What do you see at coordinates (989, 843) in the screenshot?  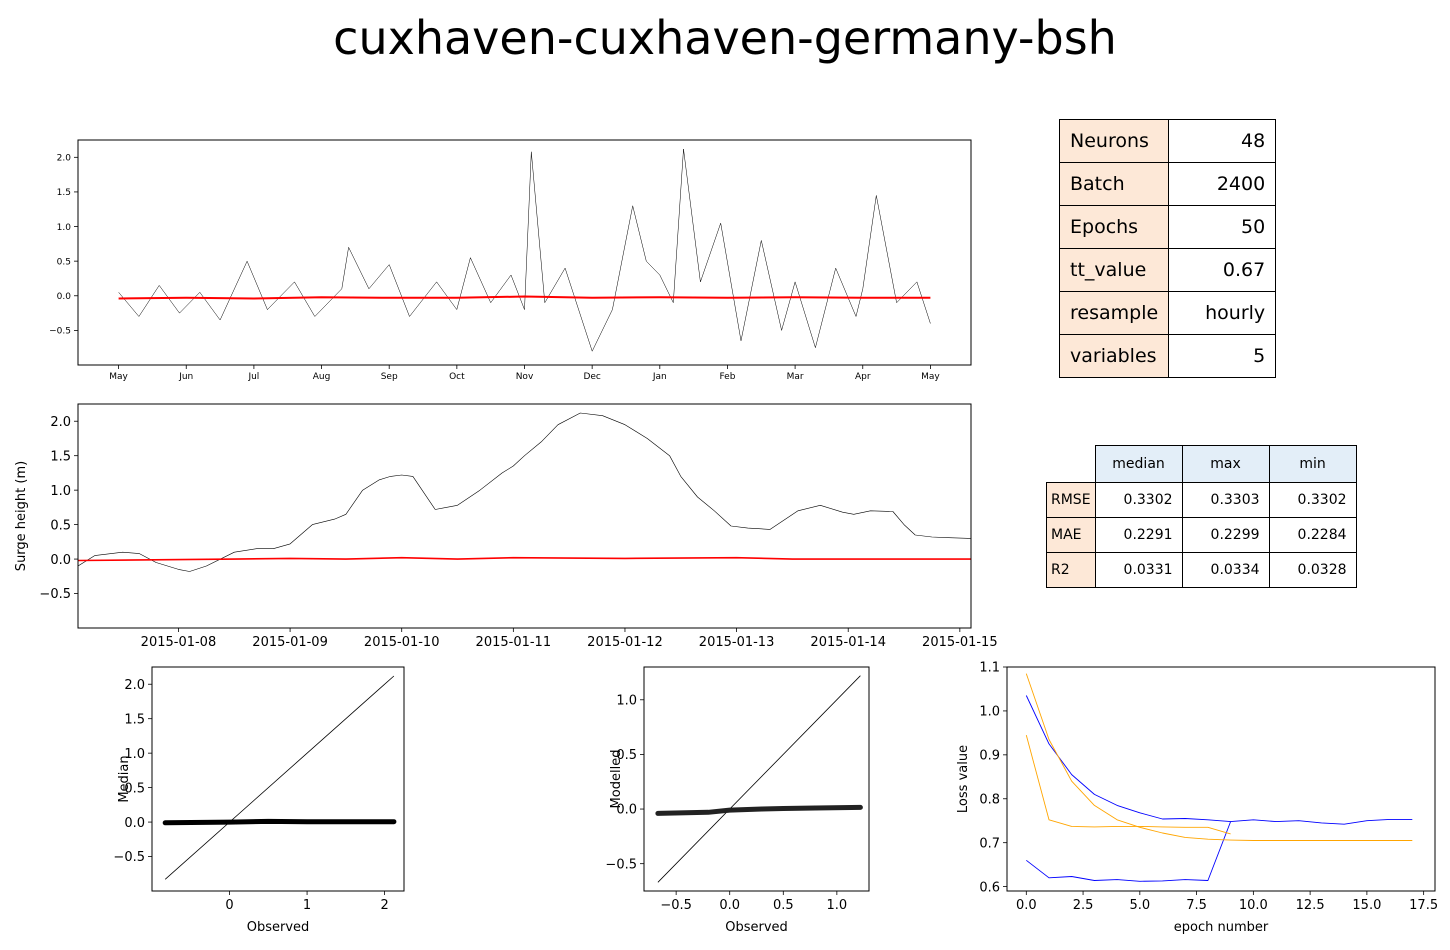 I see `loss_curves-y-tick-label: 0.7` at bounding box center [989, 843].